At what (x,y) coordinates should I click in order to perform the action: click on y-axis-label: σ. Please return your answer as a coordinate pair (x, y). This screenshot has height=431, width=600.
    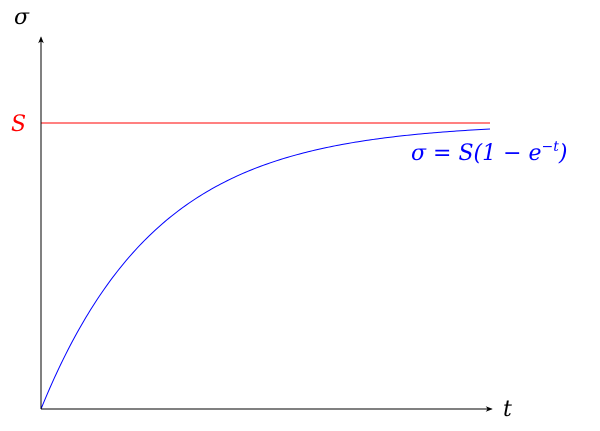
    Looking at the image, I should click on (22, 17).